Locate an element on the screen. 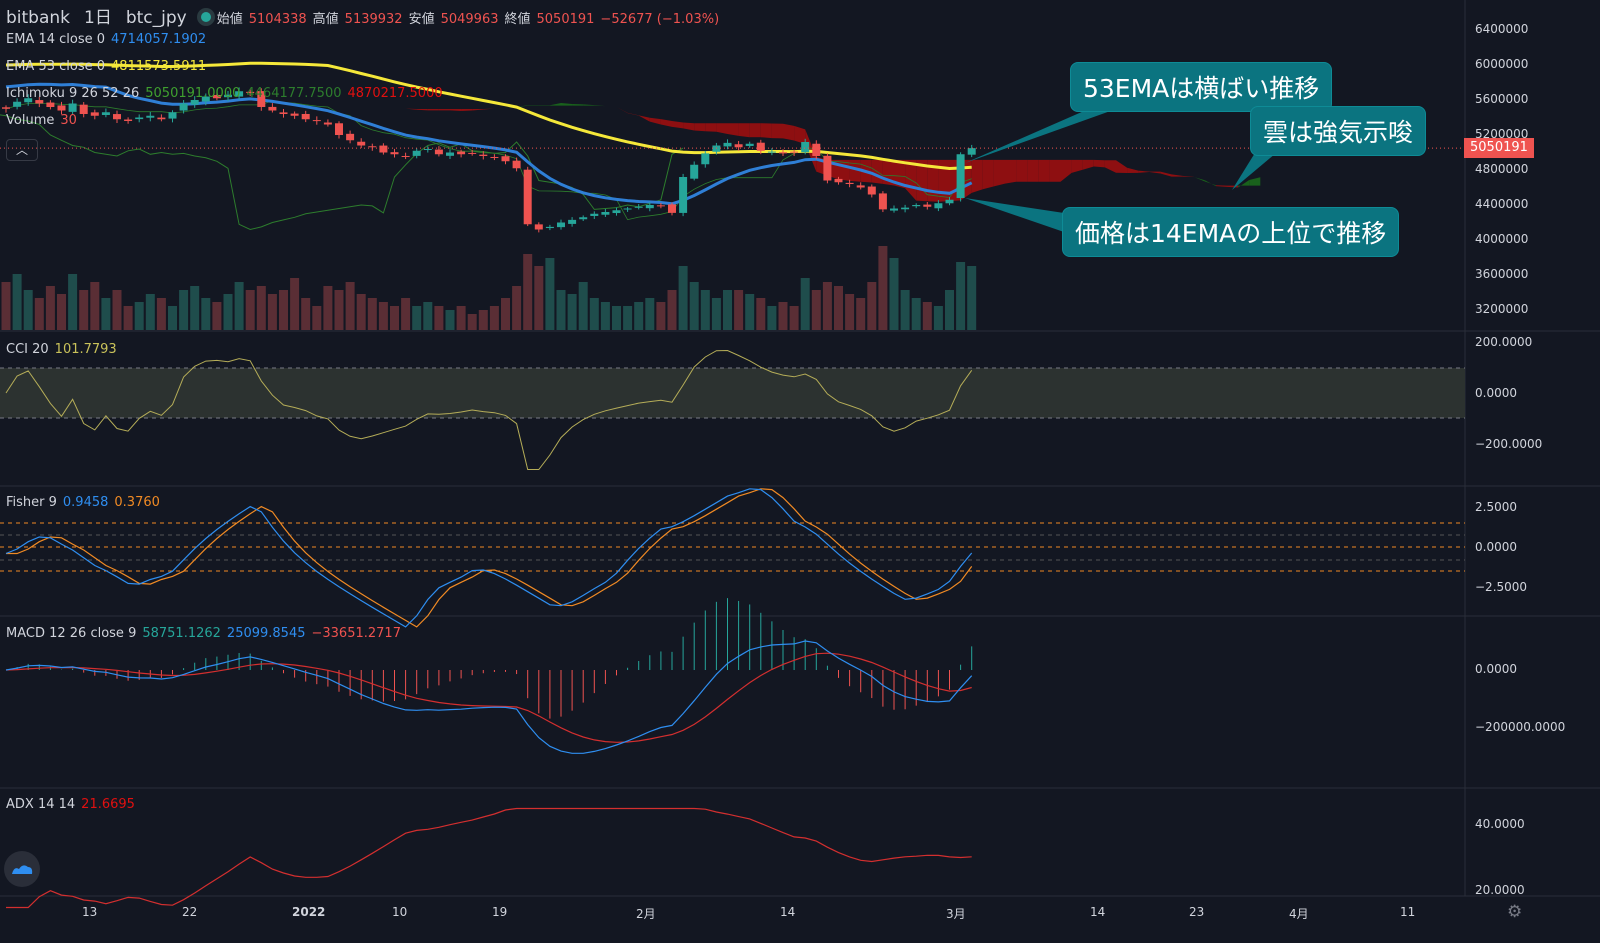 The image size is (1600, 943). legend-ema53: EMA 53 close 0 4811573.5911 is located at coordinates (109, 66).